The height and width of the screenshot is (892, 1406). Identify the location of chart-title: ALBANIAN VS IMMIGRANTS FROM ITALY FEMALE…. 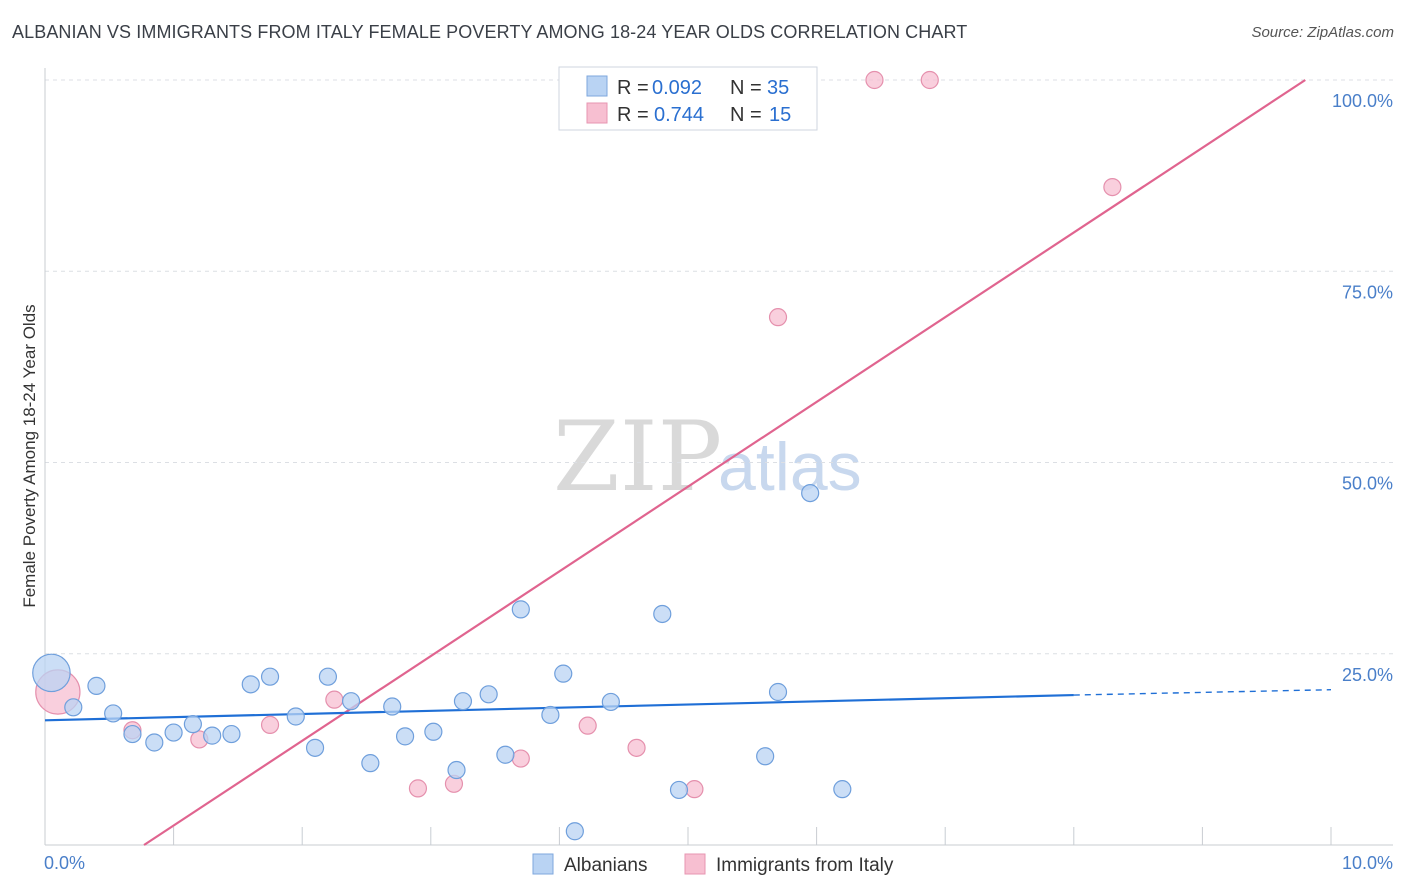
(490, 32).